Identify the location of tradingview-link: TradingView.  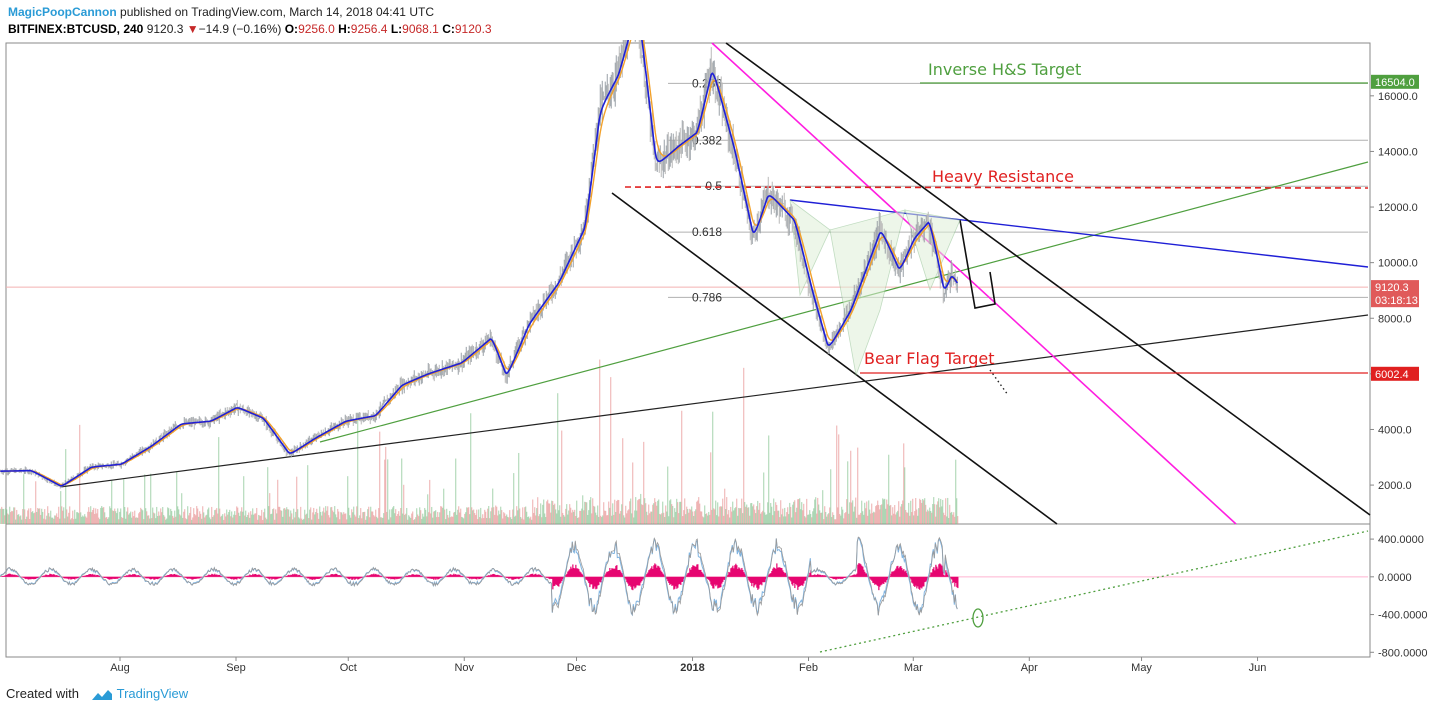
(152, 693).